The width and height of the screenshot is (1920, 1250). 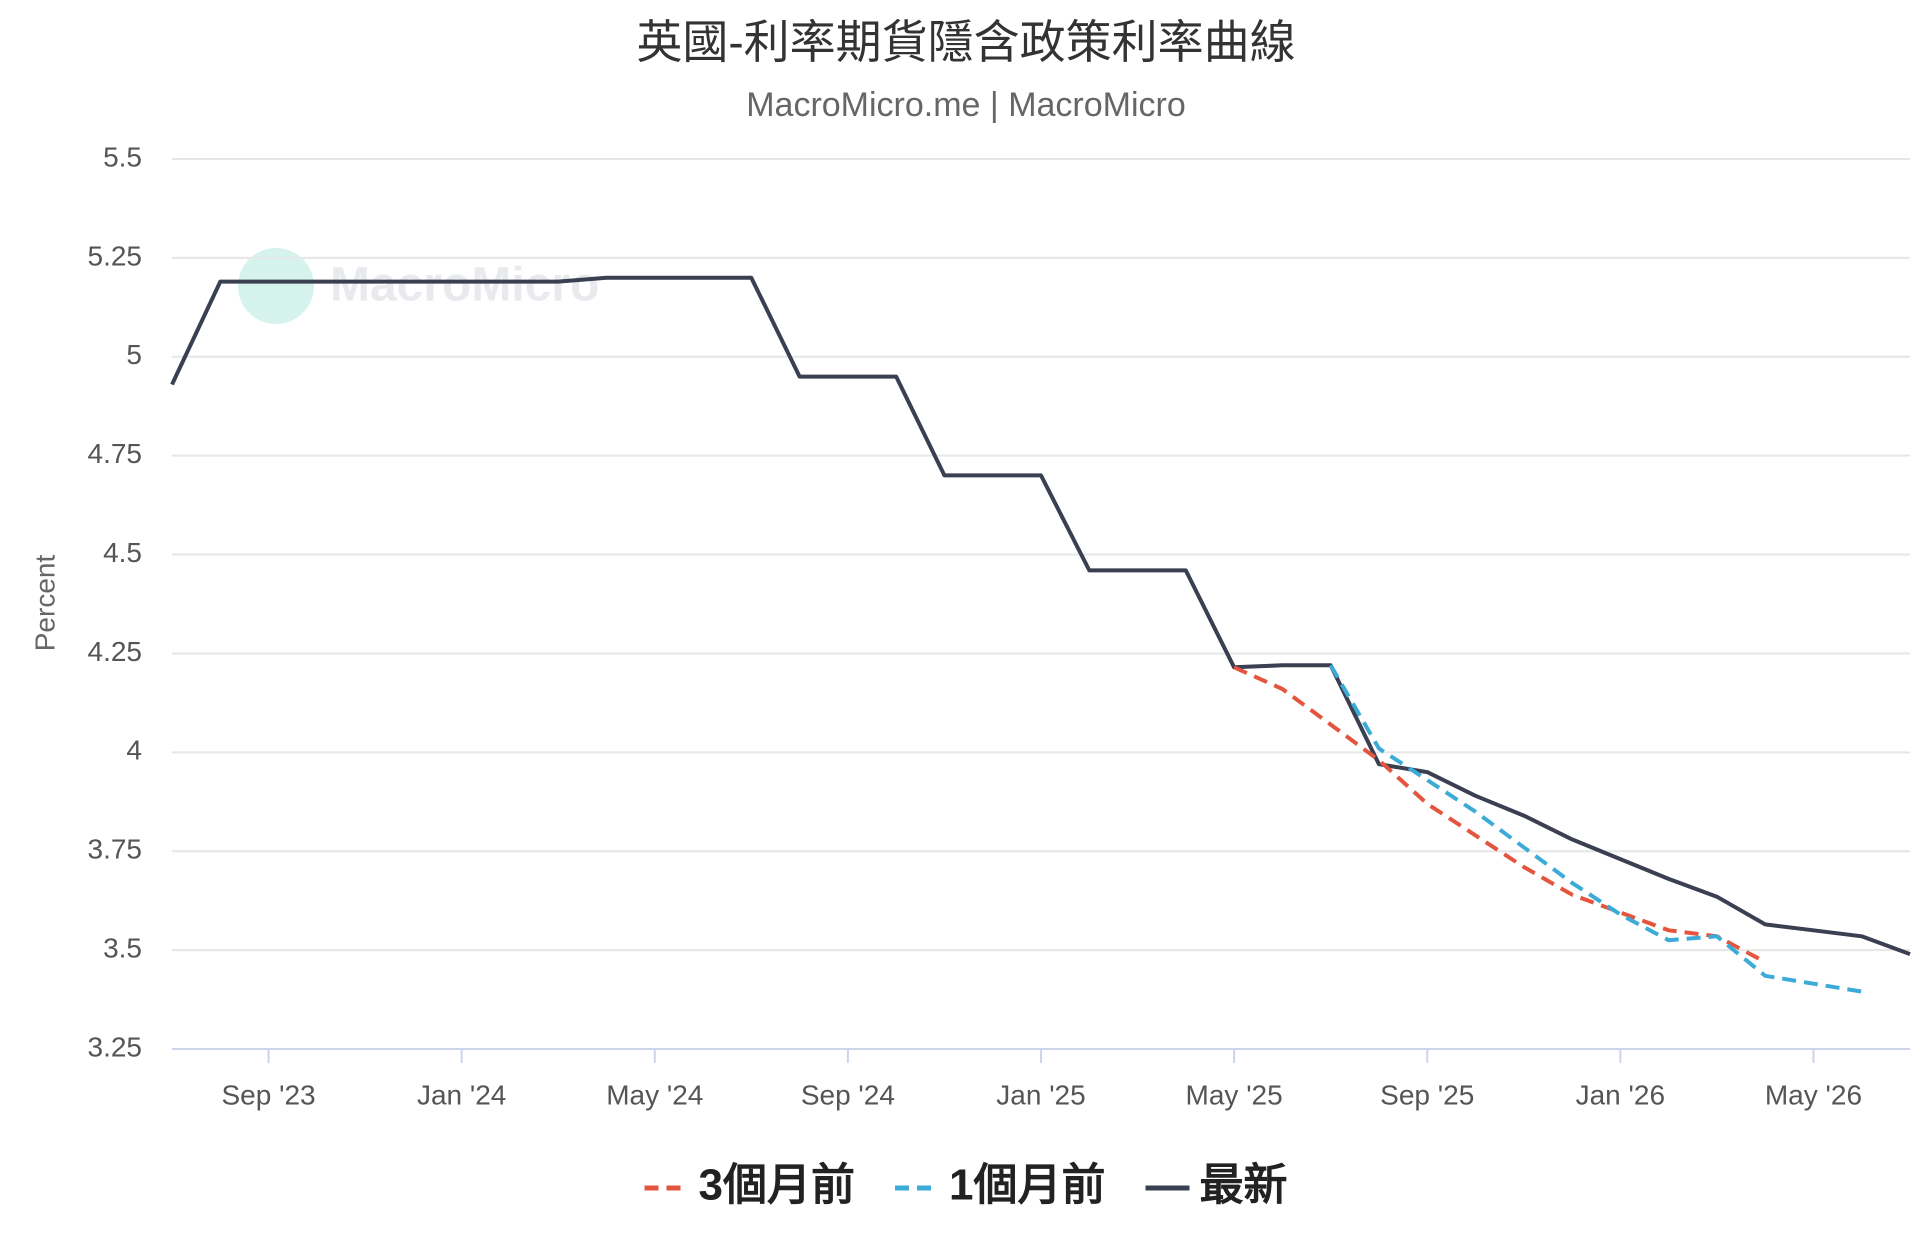 I want to click on watermark: MacroMicro, so click(x=464, y=285).